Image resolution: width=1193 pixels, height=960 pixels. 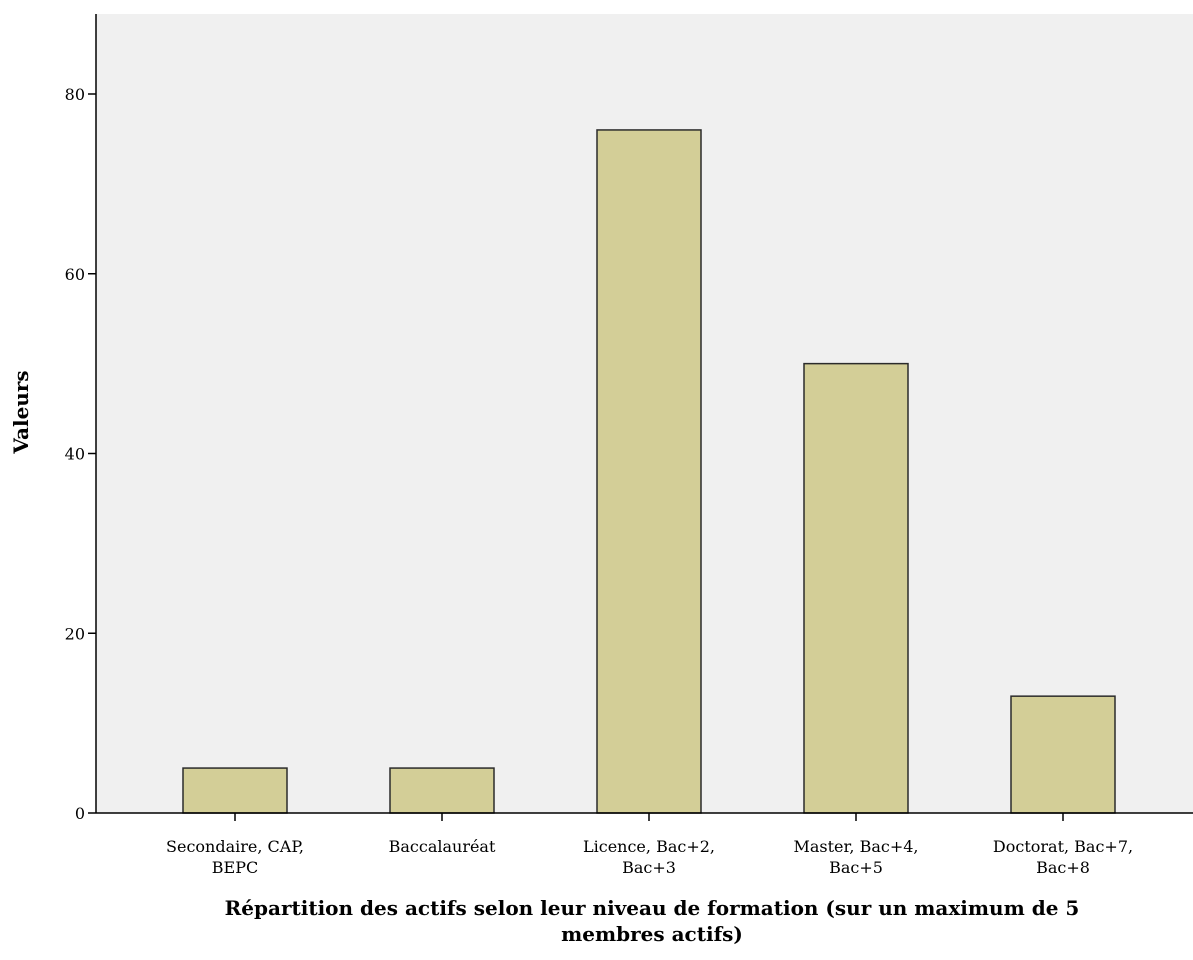 I want to click on x-tick-label-3: Master, Bac+4, Bac+5, so click(x=855, y=857).